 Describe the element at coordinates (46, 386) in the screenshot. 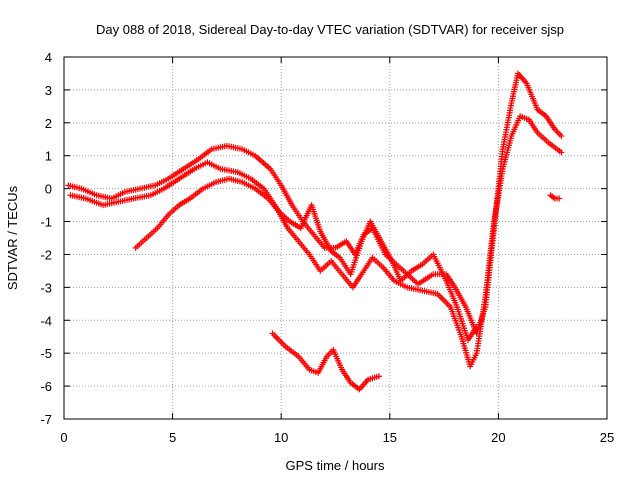

I see `y-tick-label: -6` at that location.